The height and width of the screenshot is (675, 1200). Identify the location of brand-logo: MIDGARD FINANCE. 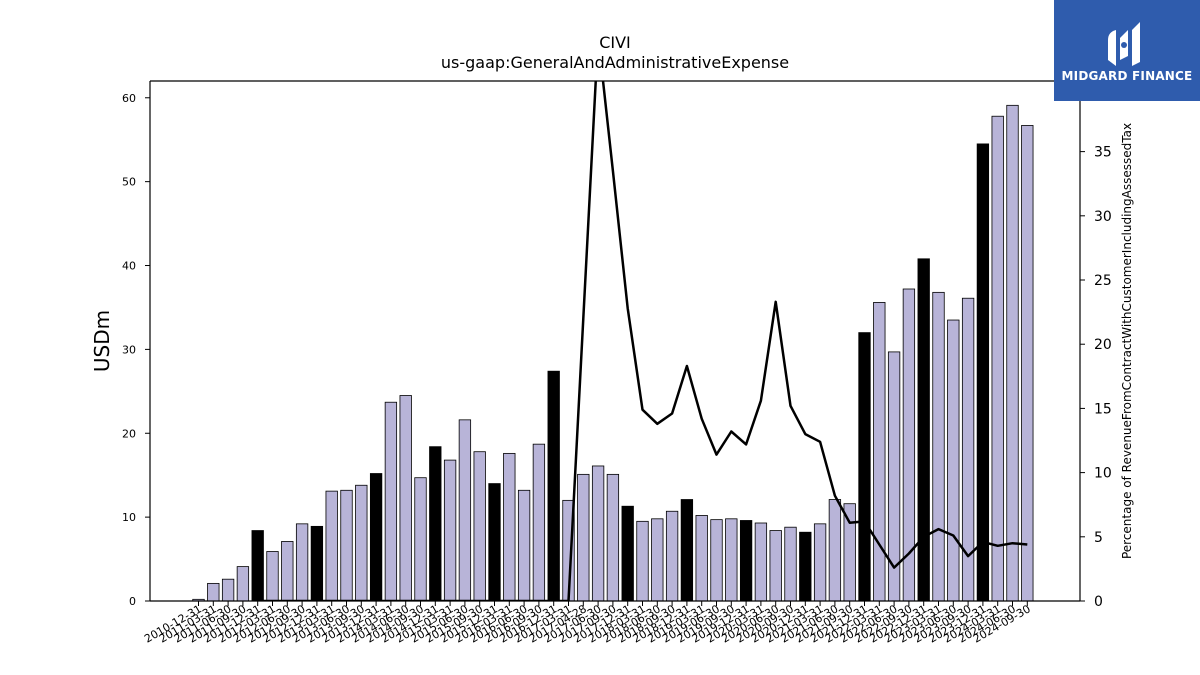
(1127, 50).